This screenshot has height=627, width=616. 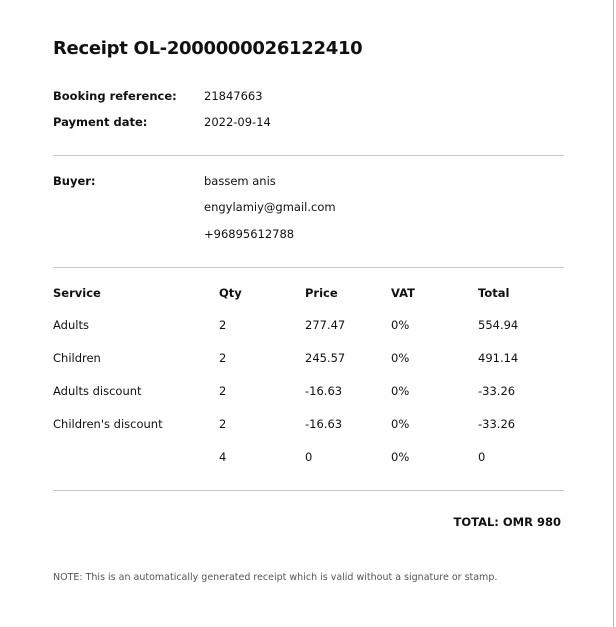 What do you see at coordinates (237, 122) in the screenshot?
I see `payment-date-value: 2022-09-14` at bounding box center [237, 122].